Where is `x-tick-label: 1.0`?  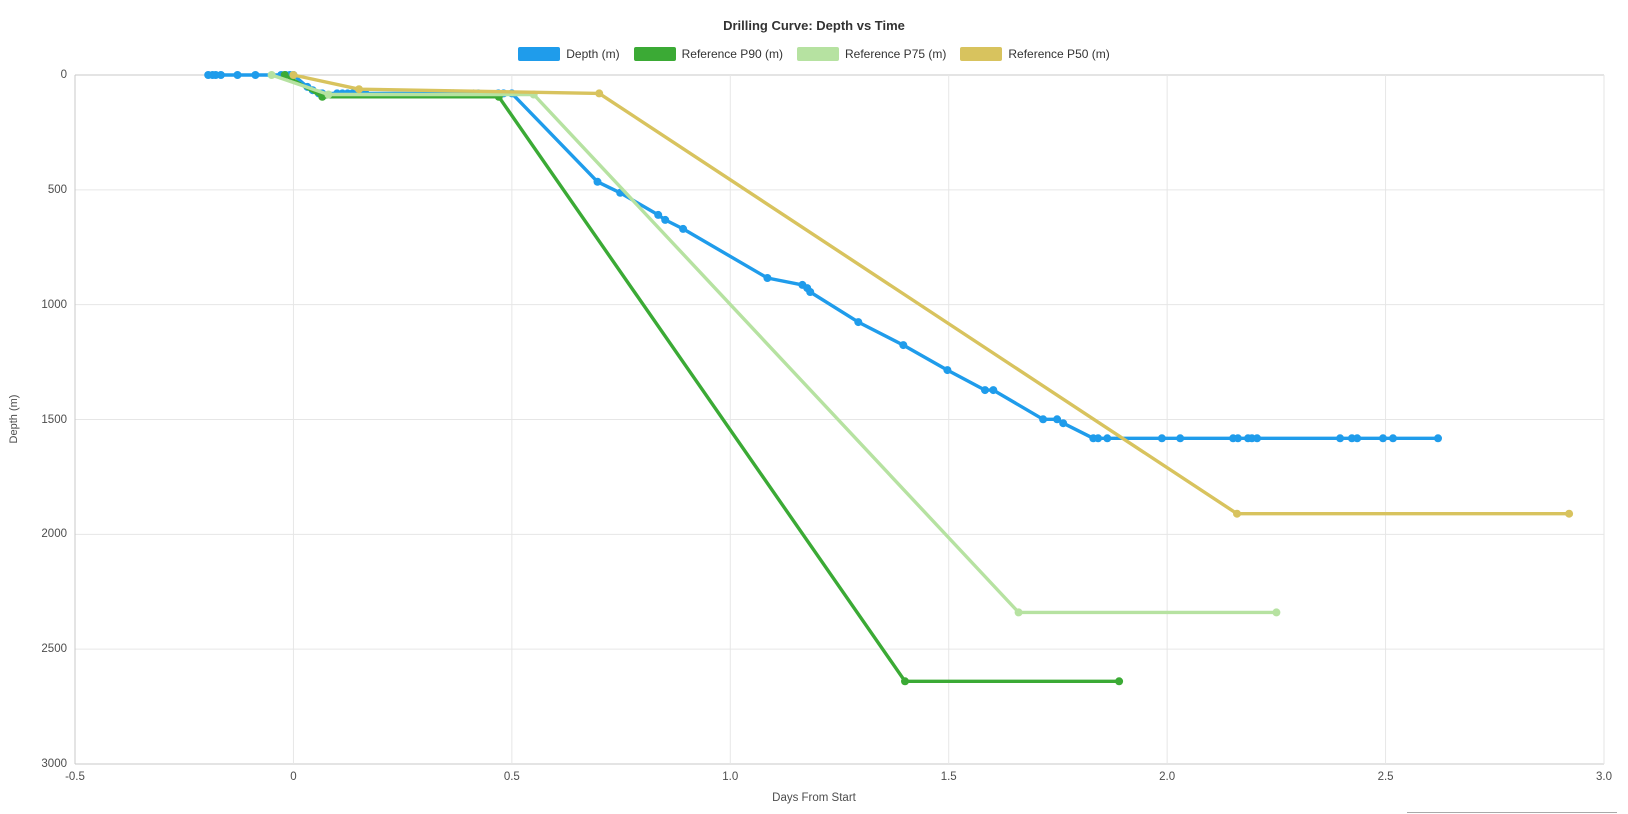 x-tick-label: 1.0 is located at coordinates (730, 777).